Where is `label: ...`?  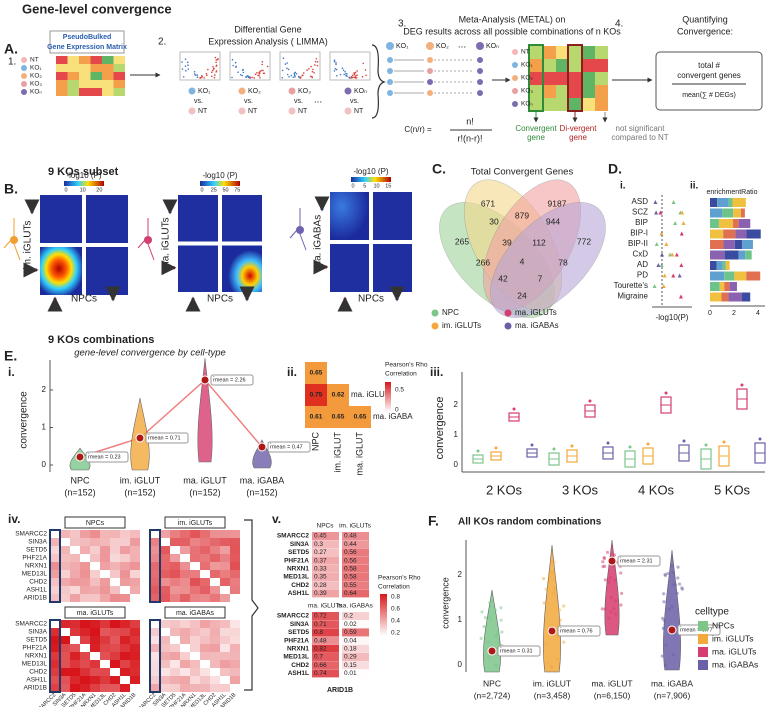
label: ... is located at coordinates (318, 100).